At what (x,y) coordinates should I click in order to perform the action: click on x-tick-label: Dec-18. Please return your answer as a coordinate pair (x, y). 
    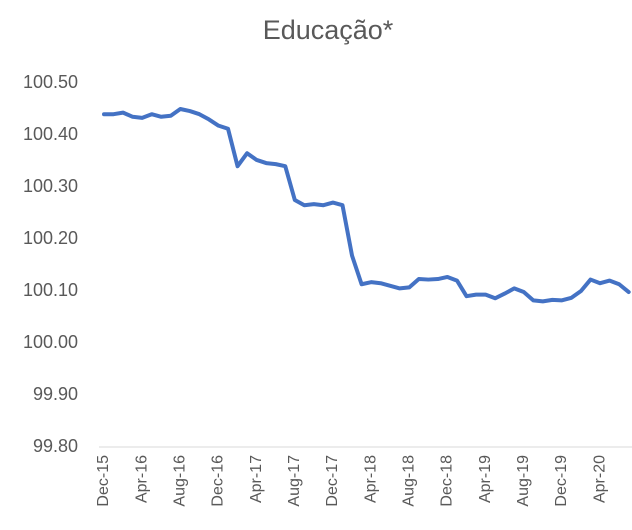
    Looking at the image, I should click on (447, 481).